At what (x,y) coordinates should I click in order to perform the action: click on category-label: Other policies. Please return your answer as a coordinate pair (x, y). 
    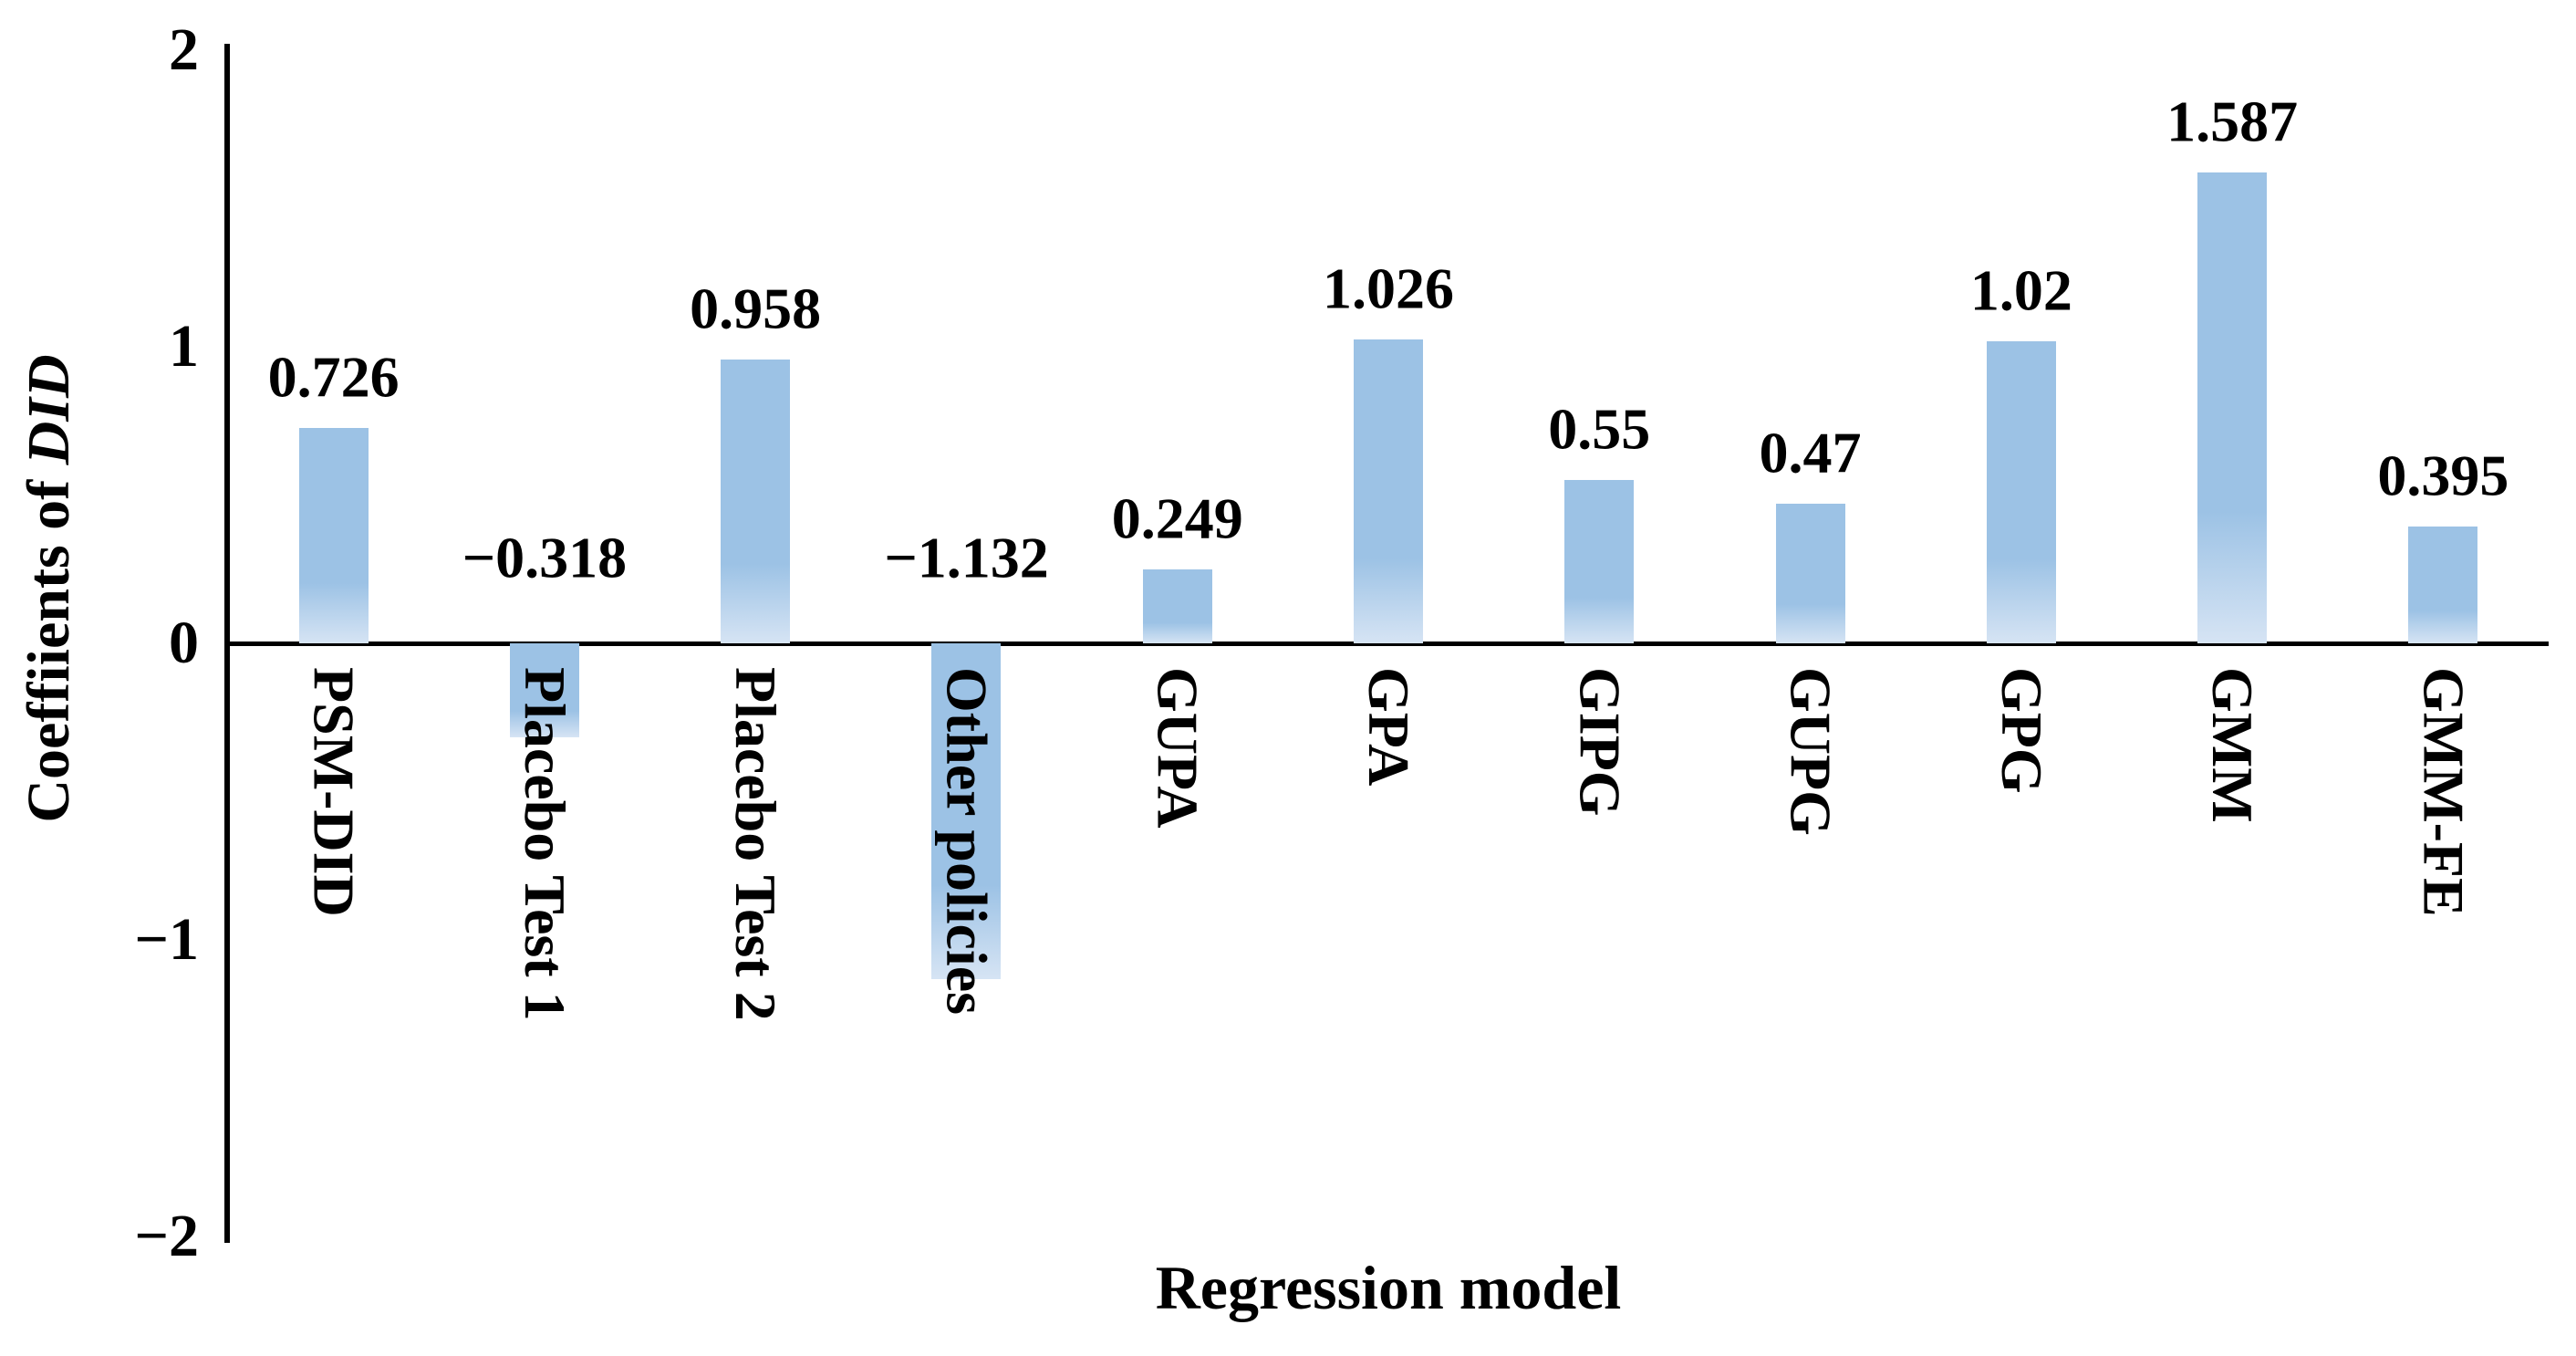
    Looking at the image, I should click on (967, 841).